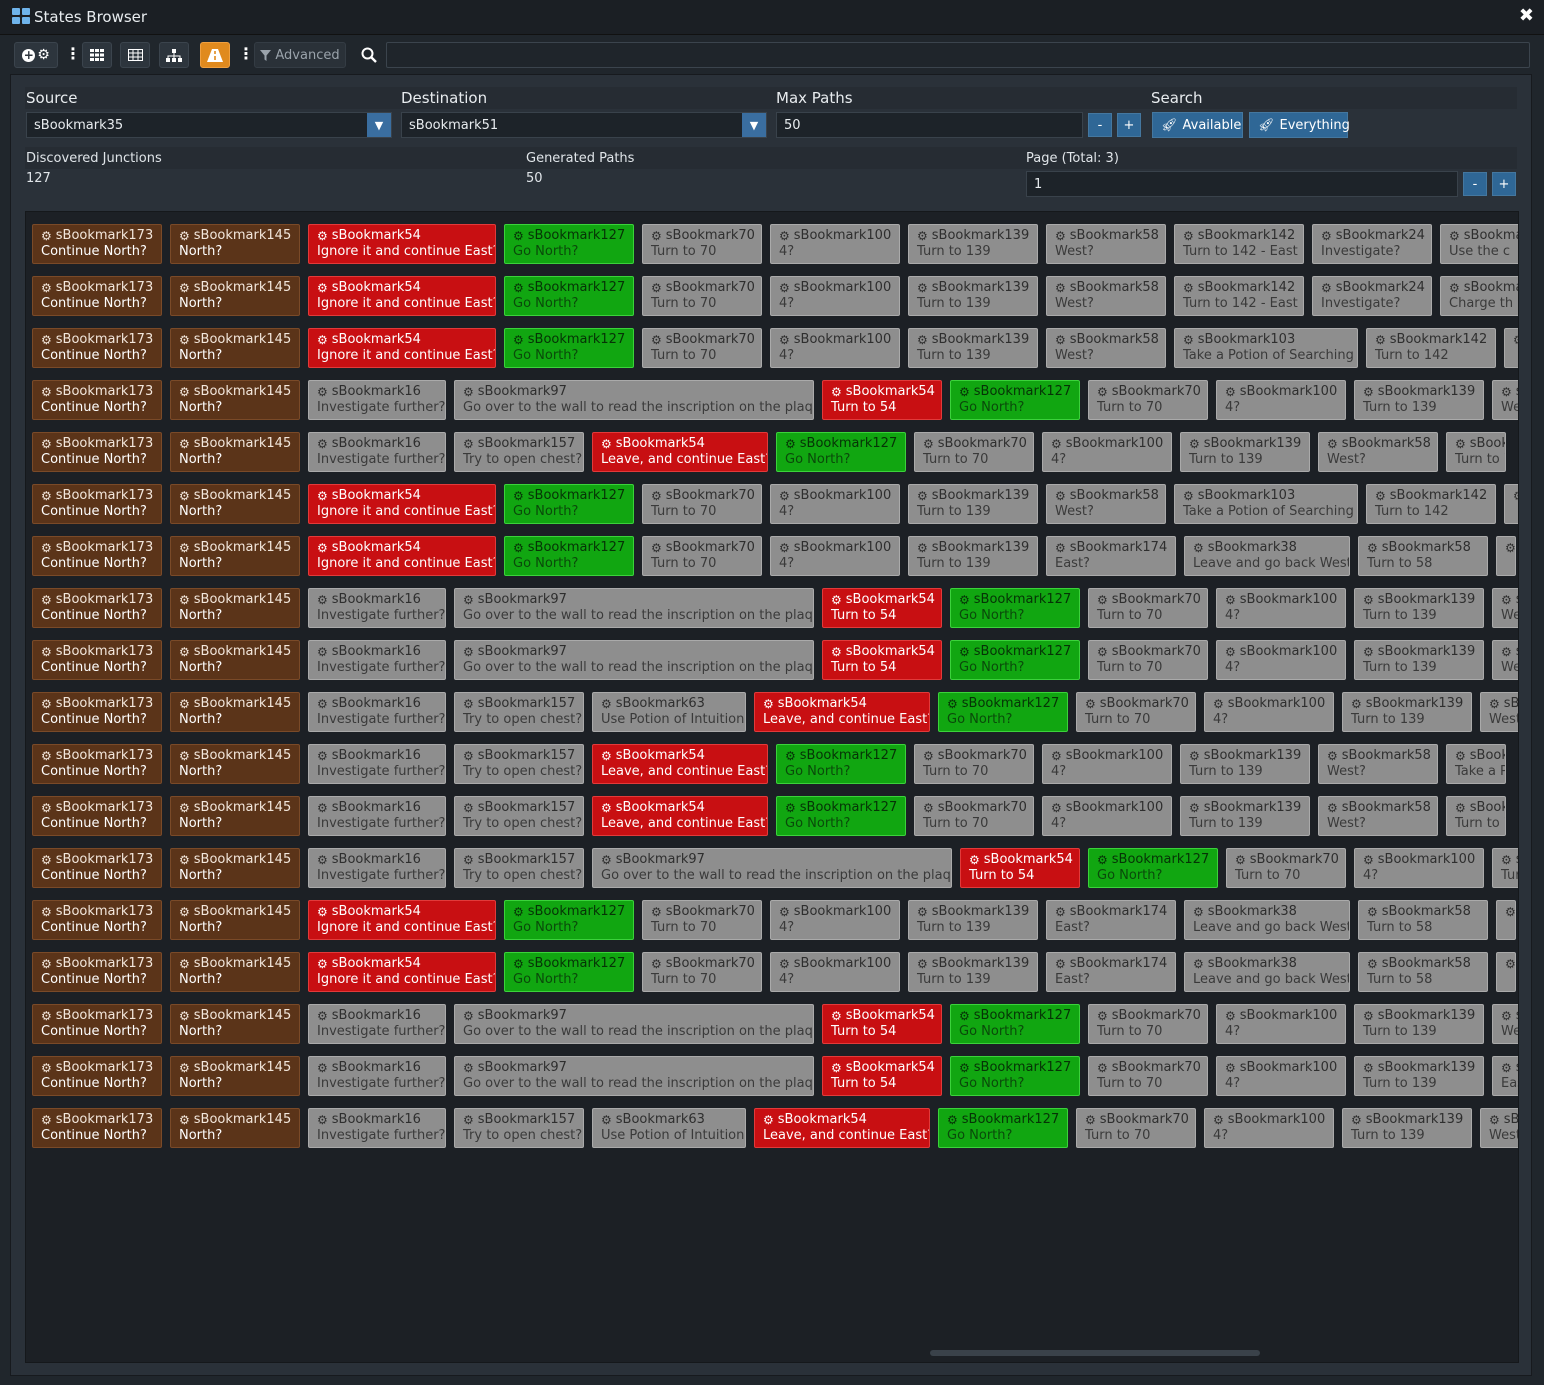 The width and height of the screenshot is (1544, 1385). I want to click on chevron-down-icon: ▼, so click(754, 125).